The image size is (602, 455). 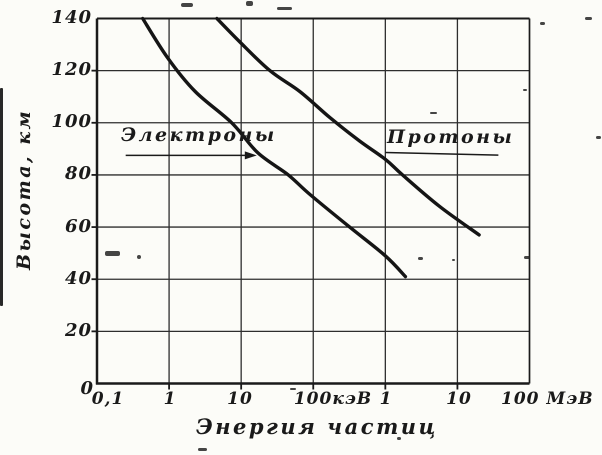 I want to click on electrons-label-arrowhead, so click(x=250, y=155).